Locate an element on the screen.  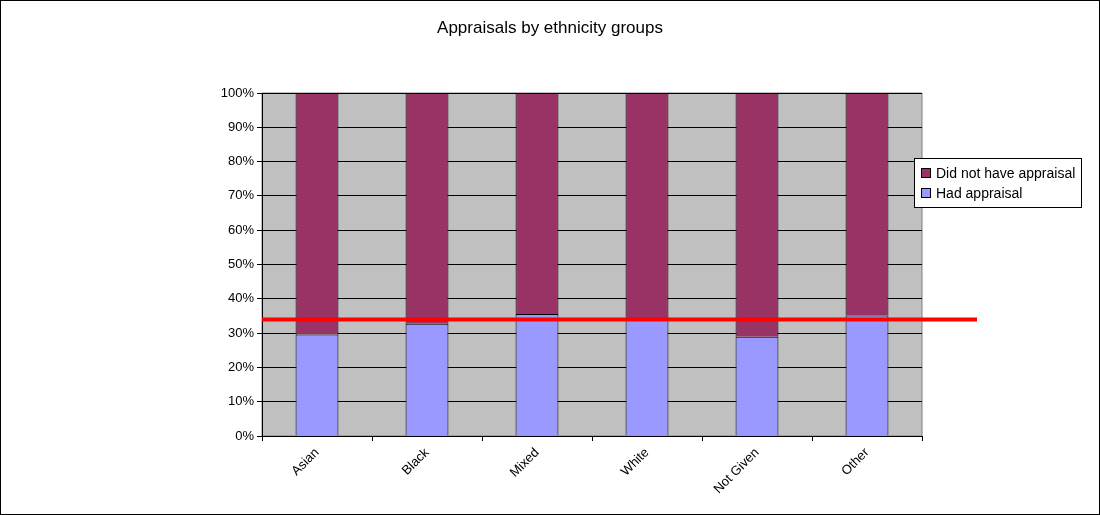
y-tick-label: 40% is located at coordinates (241, 298).